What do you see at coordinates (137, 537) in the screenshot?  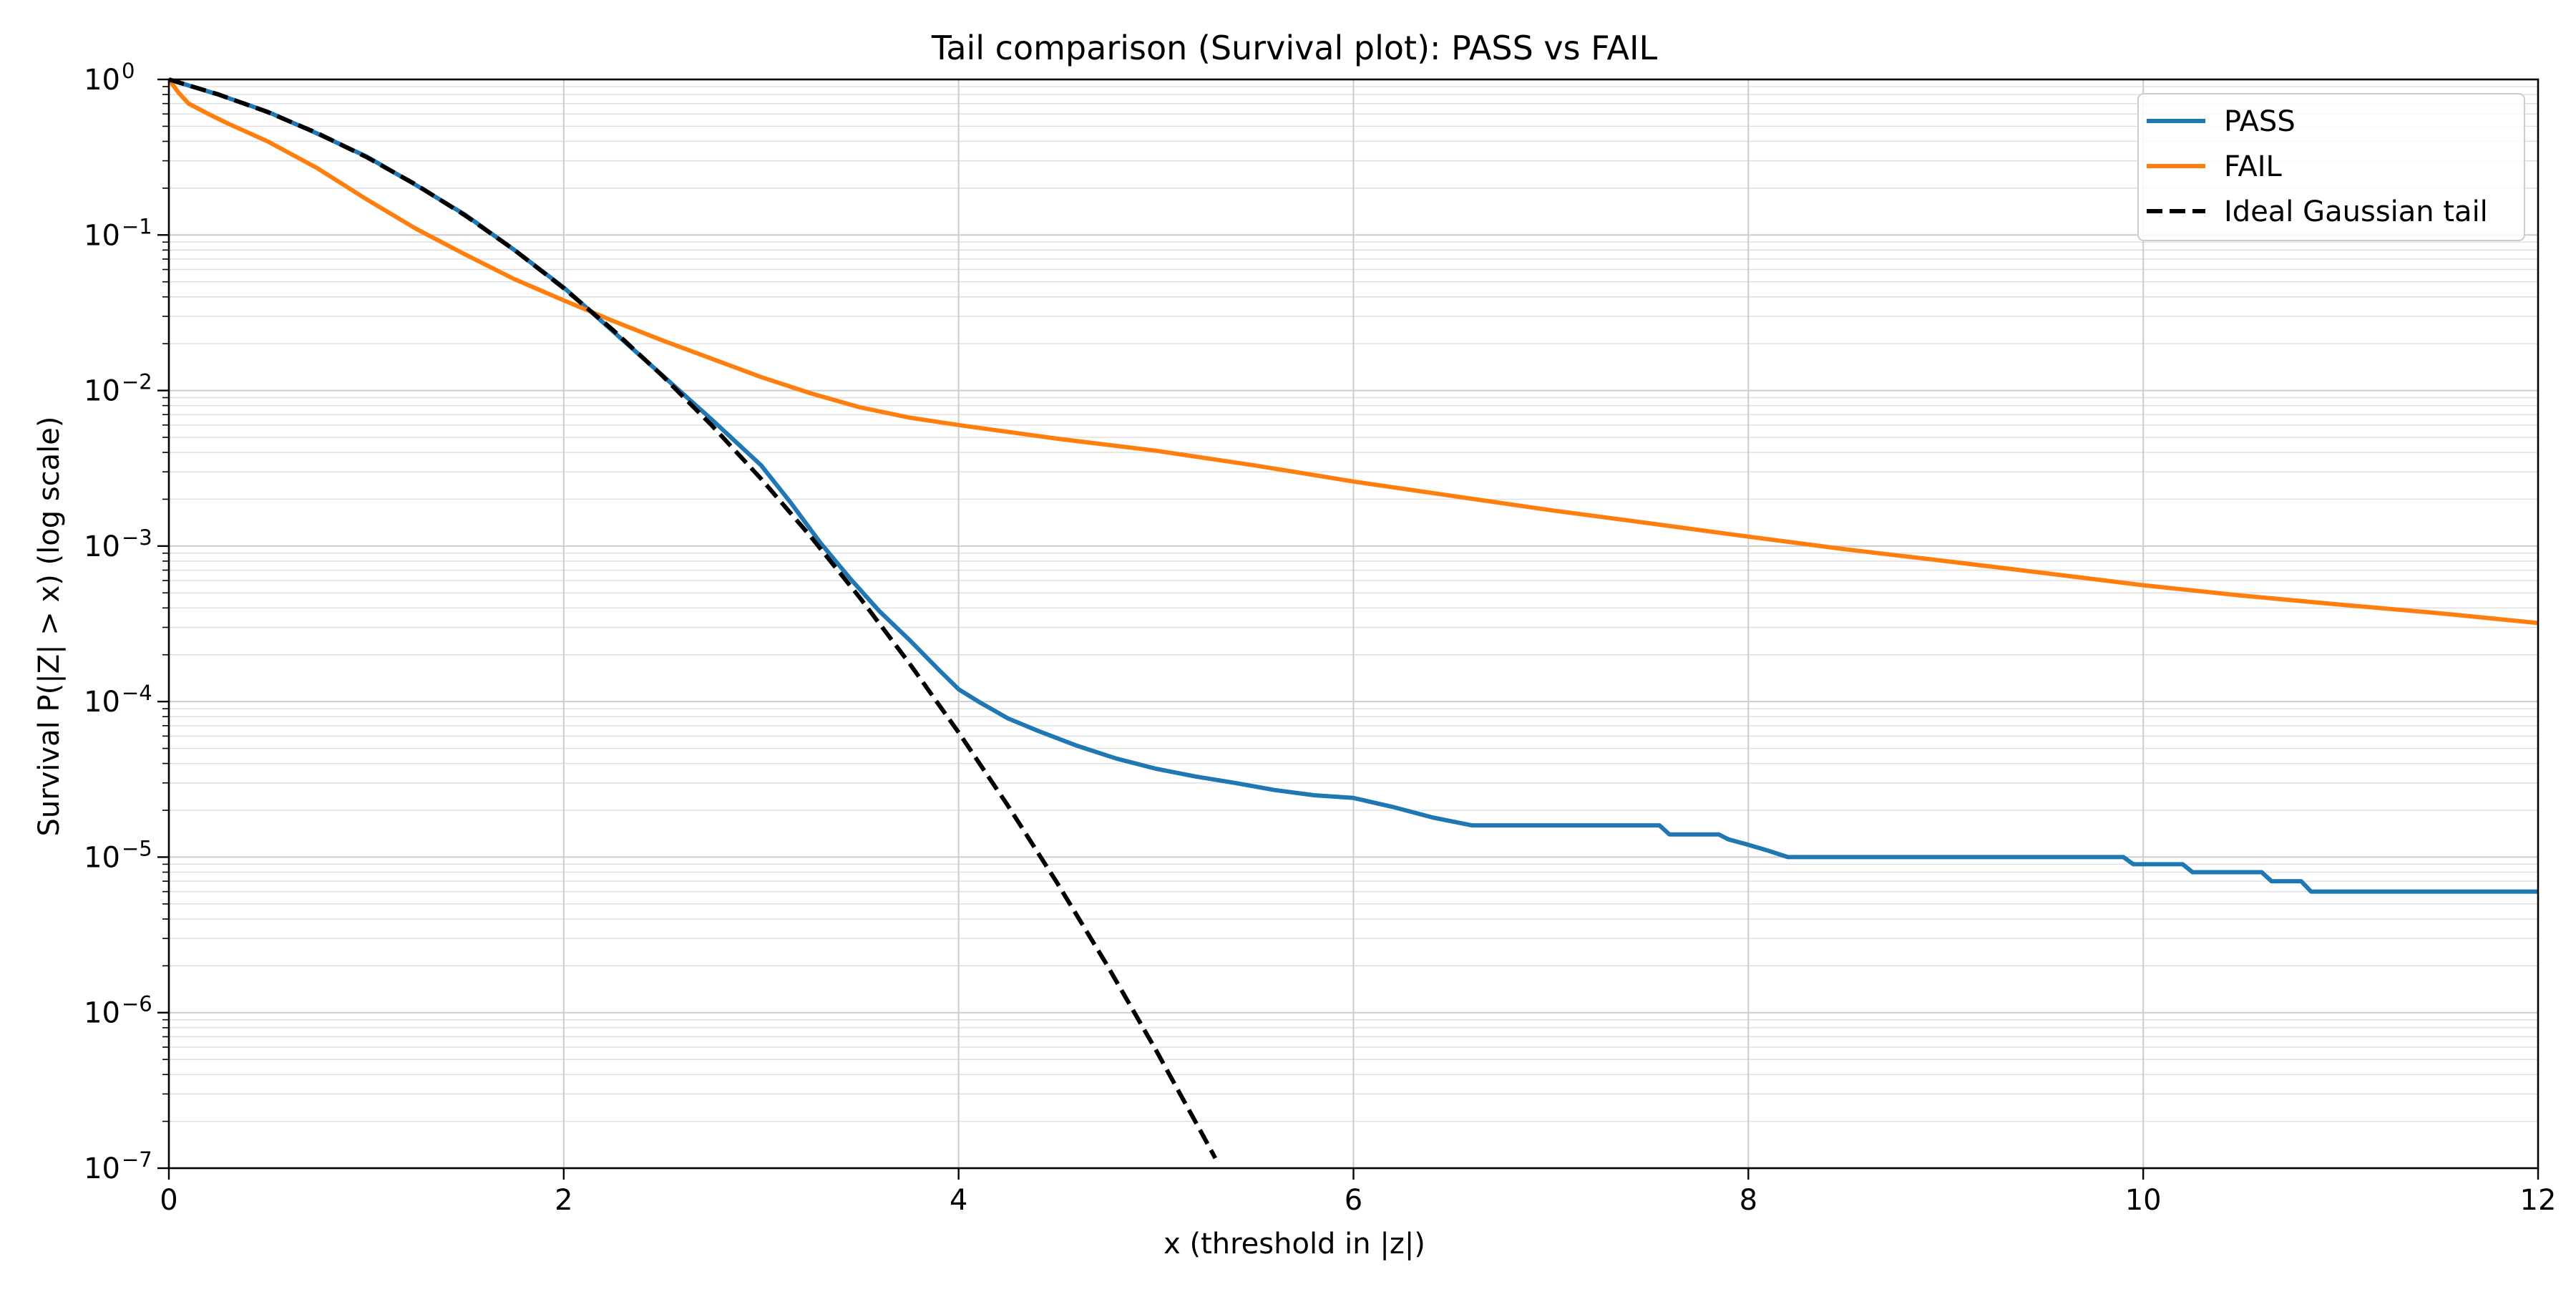 I see `y-tick-exponent: −3` at bounding box center [137, 537].